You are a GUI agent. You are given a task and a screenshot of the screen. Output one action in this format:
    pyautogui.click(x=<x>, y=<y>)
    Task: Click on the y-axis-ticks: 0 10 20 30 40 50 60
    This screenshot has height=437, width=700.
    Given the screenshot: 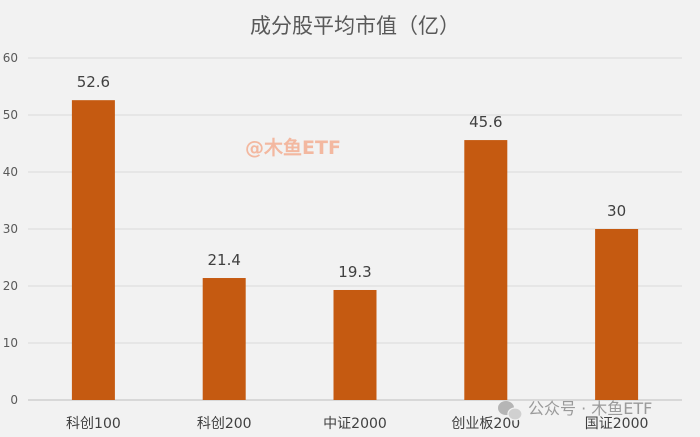 What is the action you would take?
    pyautogui.click(x=10, y=229)
    